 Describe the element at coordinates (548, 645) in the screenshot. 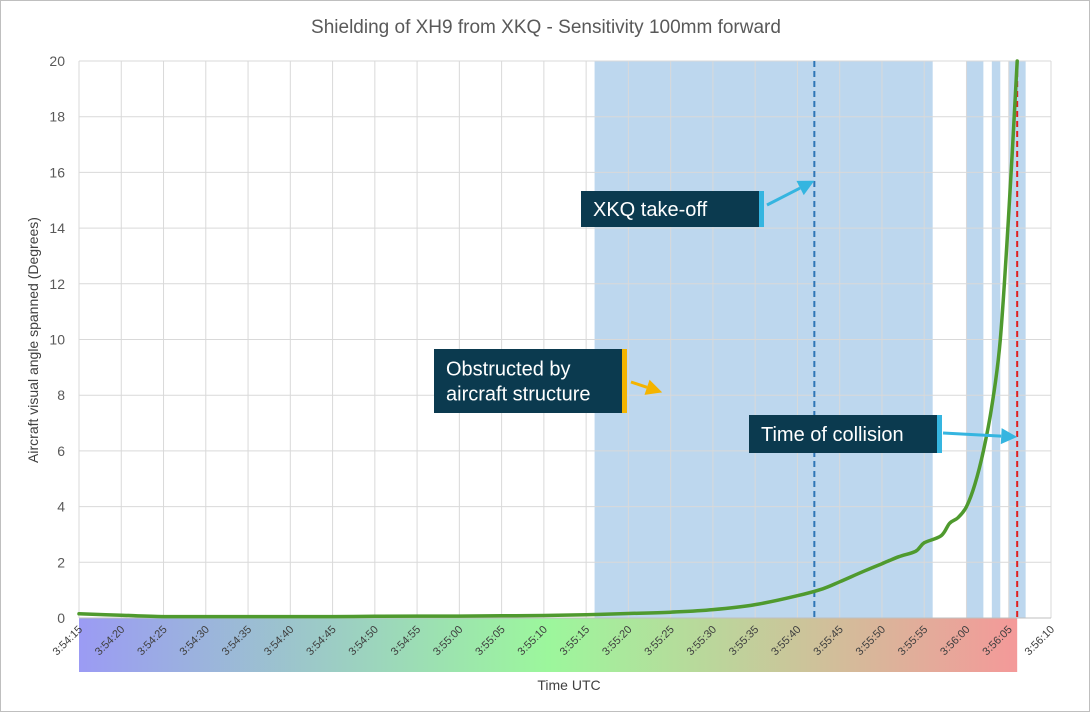

I see `time-color-band` at that location.